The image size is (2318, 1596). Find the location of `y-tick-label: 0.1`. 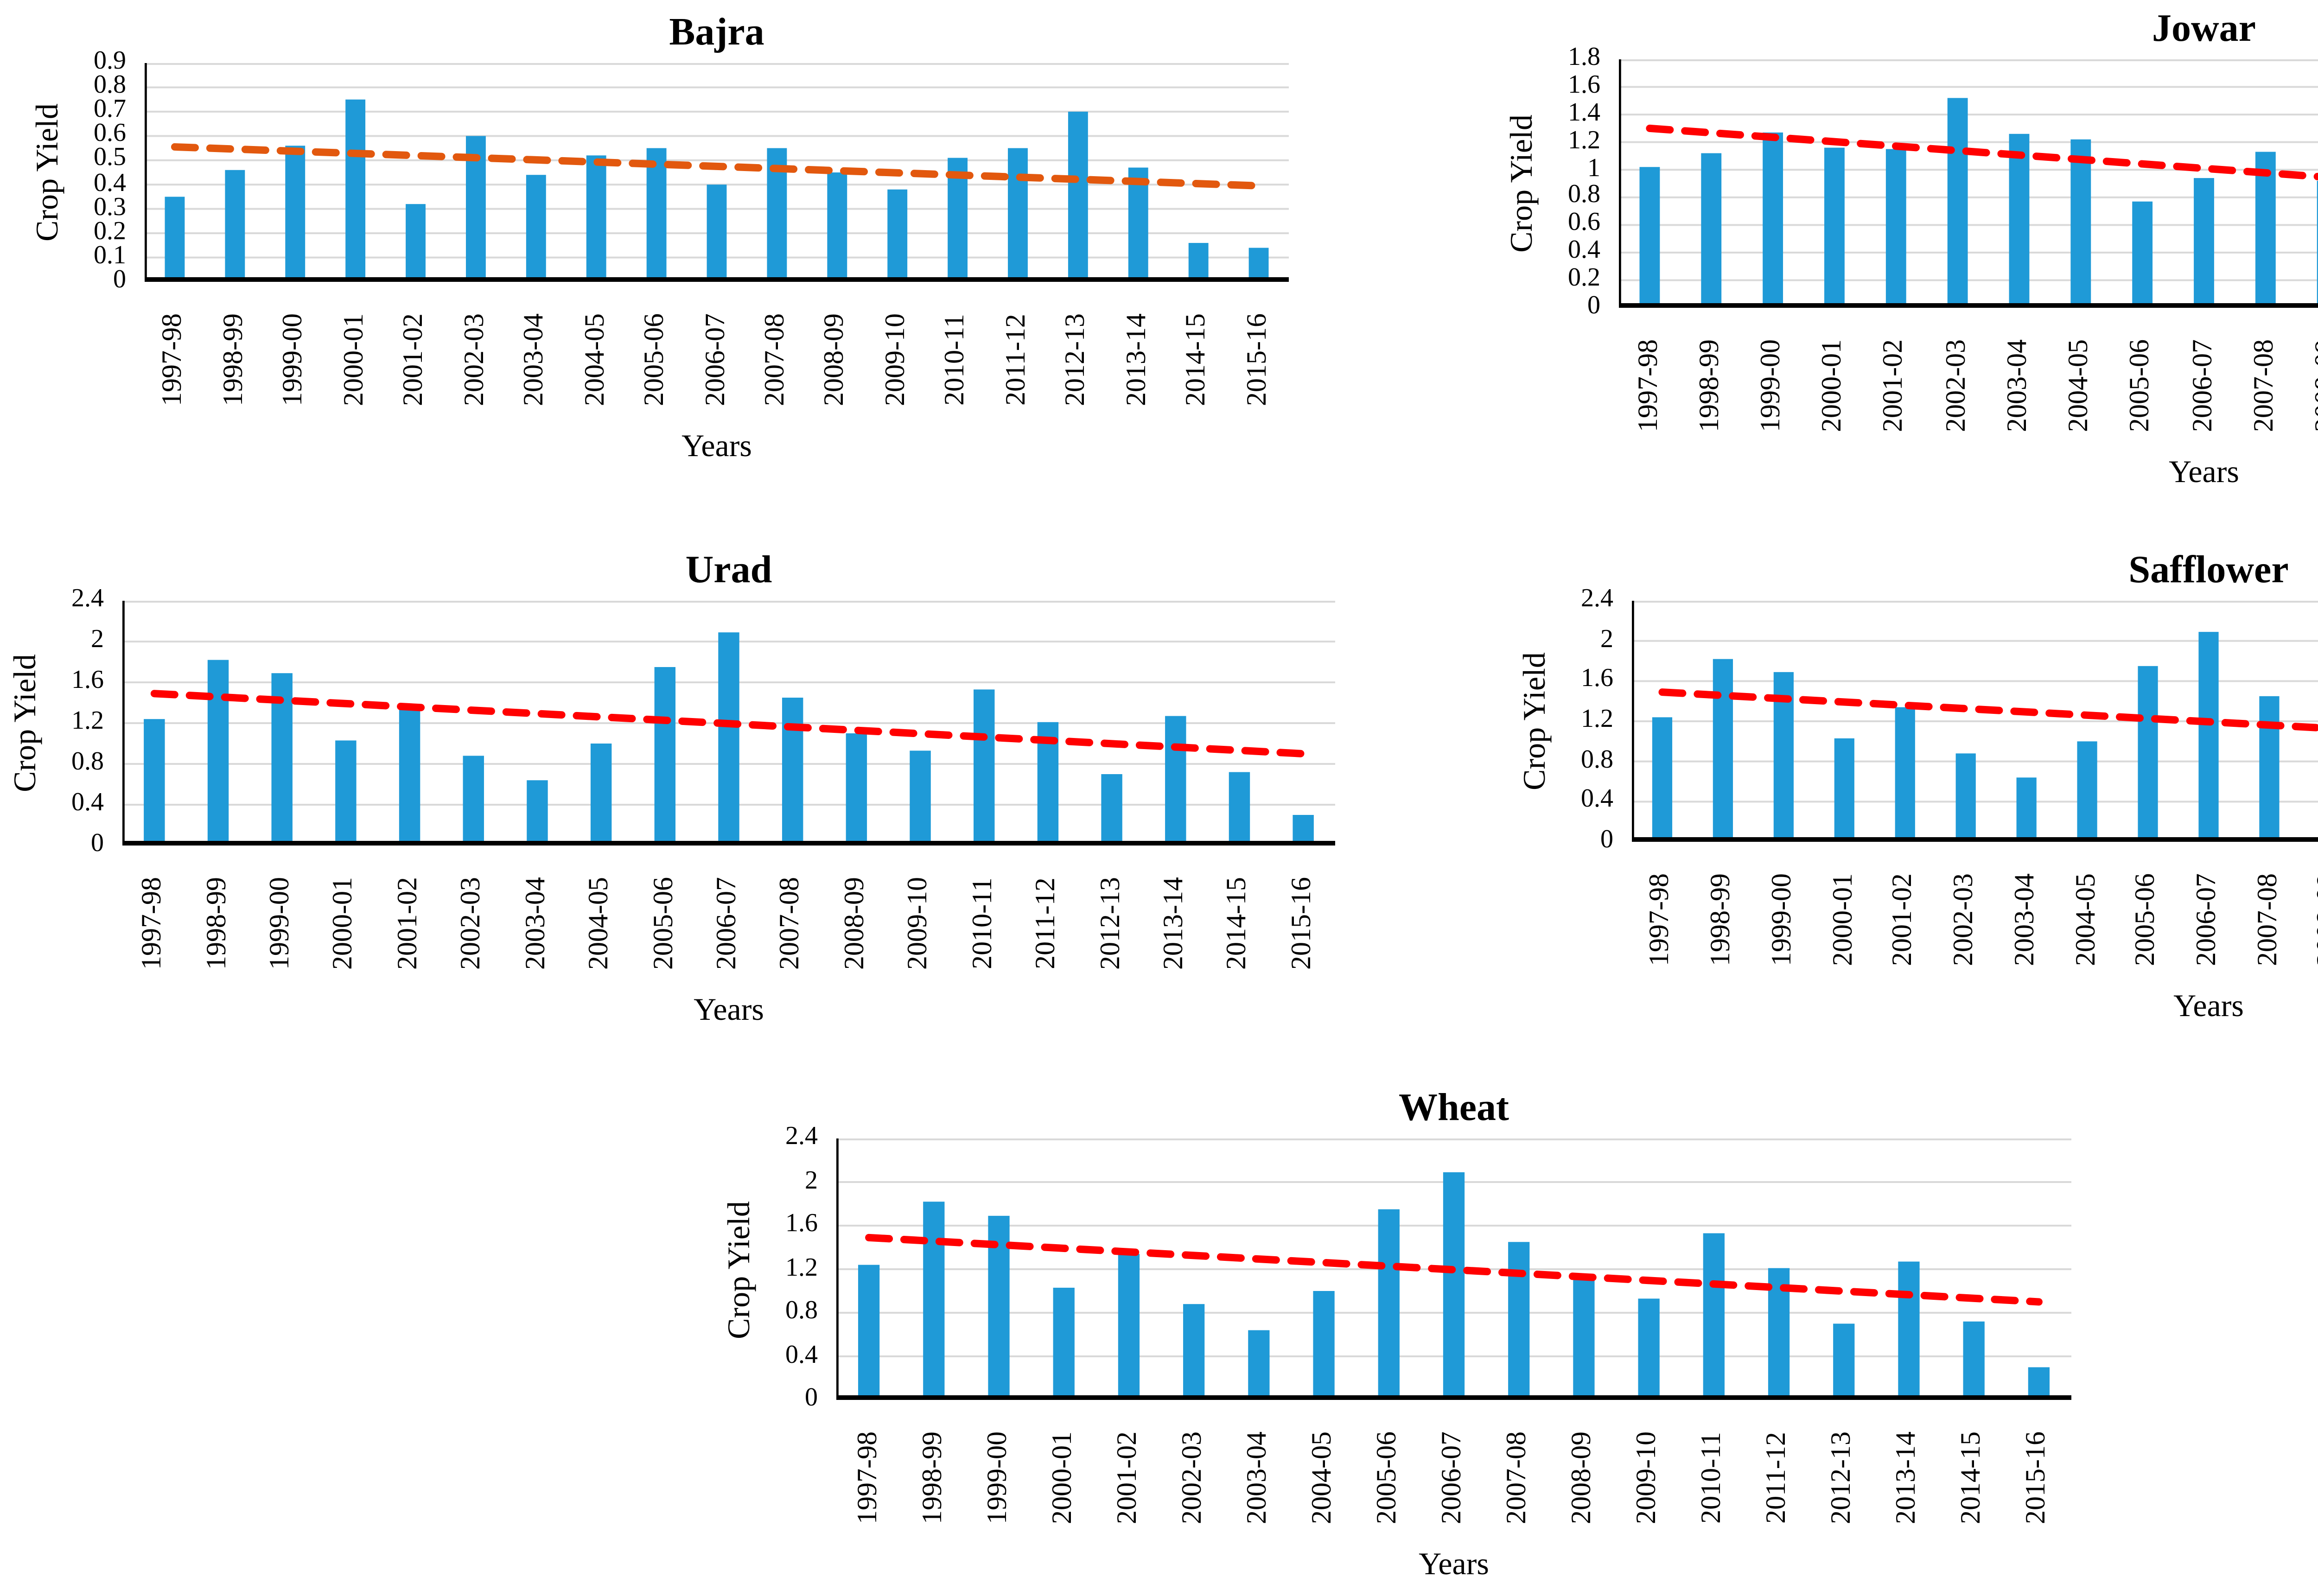

y-tick-label: 0.1 is located at coordinates (110, 256).